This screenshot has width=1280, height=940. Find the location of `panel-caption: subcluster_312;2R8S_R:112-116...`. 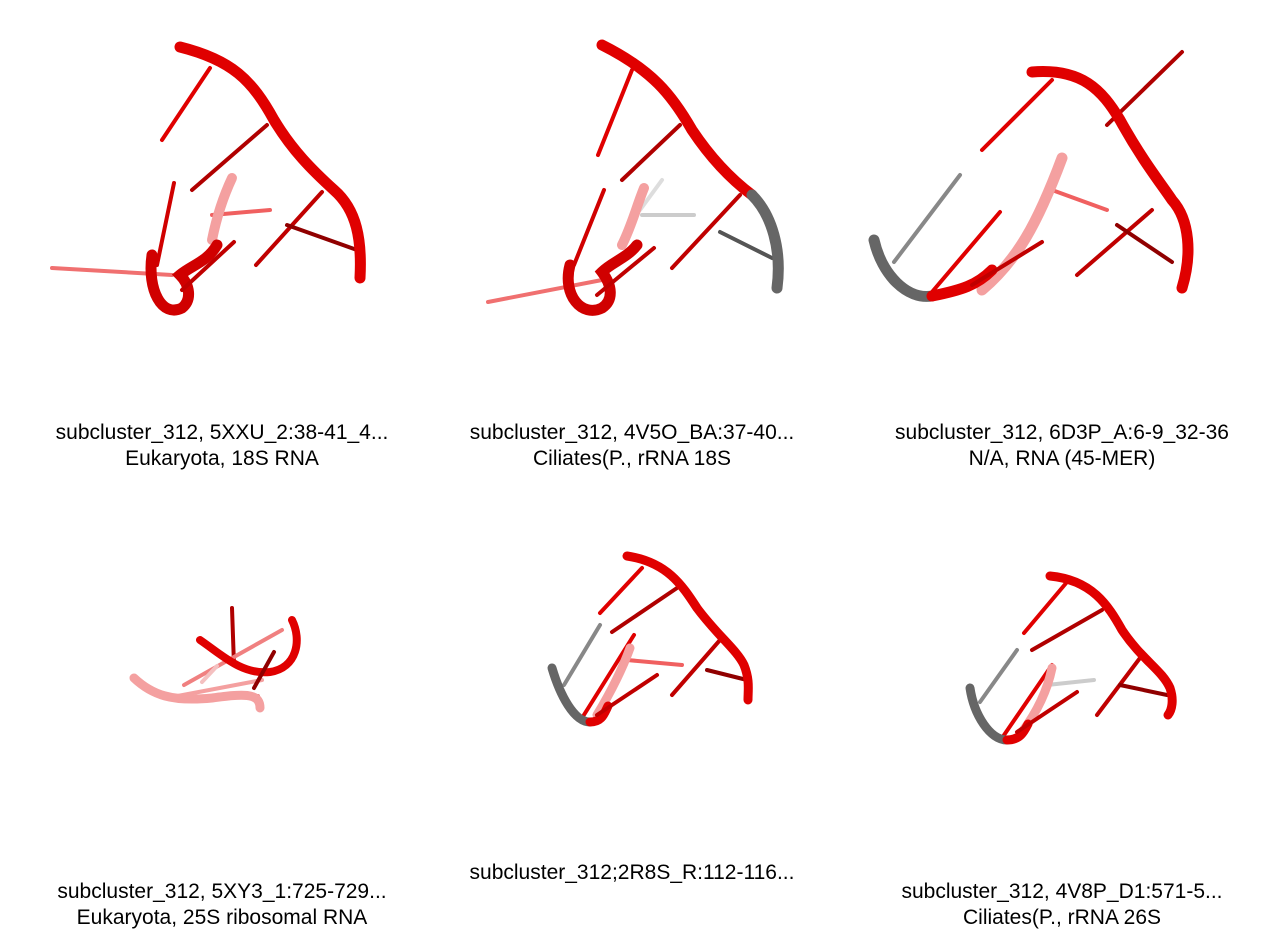

panel-caption: subcluster_312;2R8S_R:112-116... is located at coordinates (632, 873).